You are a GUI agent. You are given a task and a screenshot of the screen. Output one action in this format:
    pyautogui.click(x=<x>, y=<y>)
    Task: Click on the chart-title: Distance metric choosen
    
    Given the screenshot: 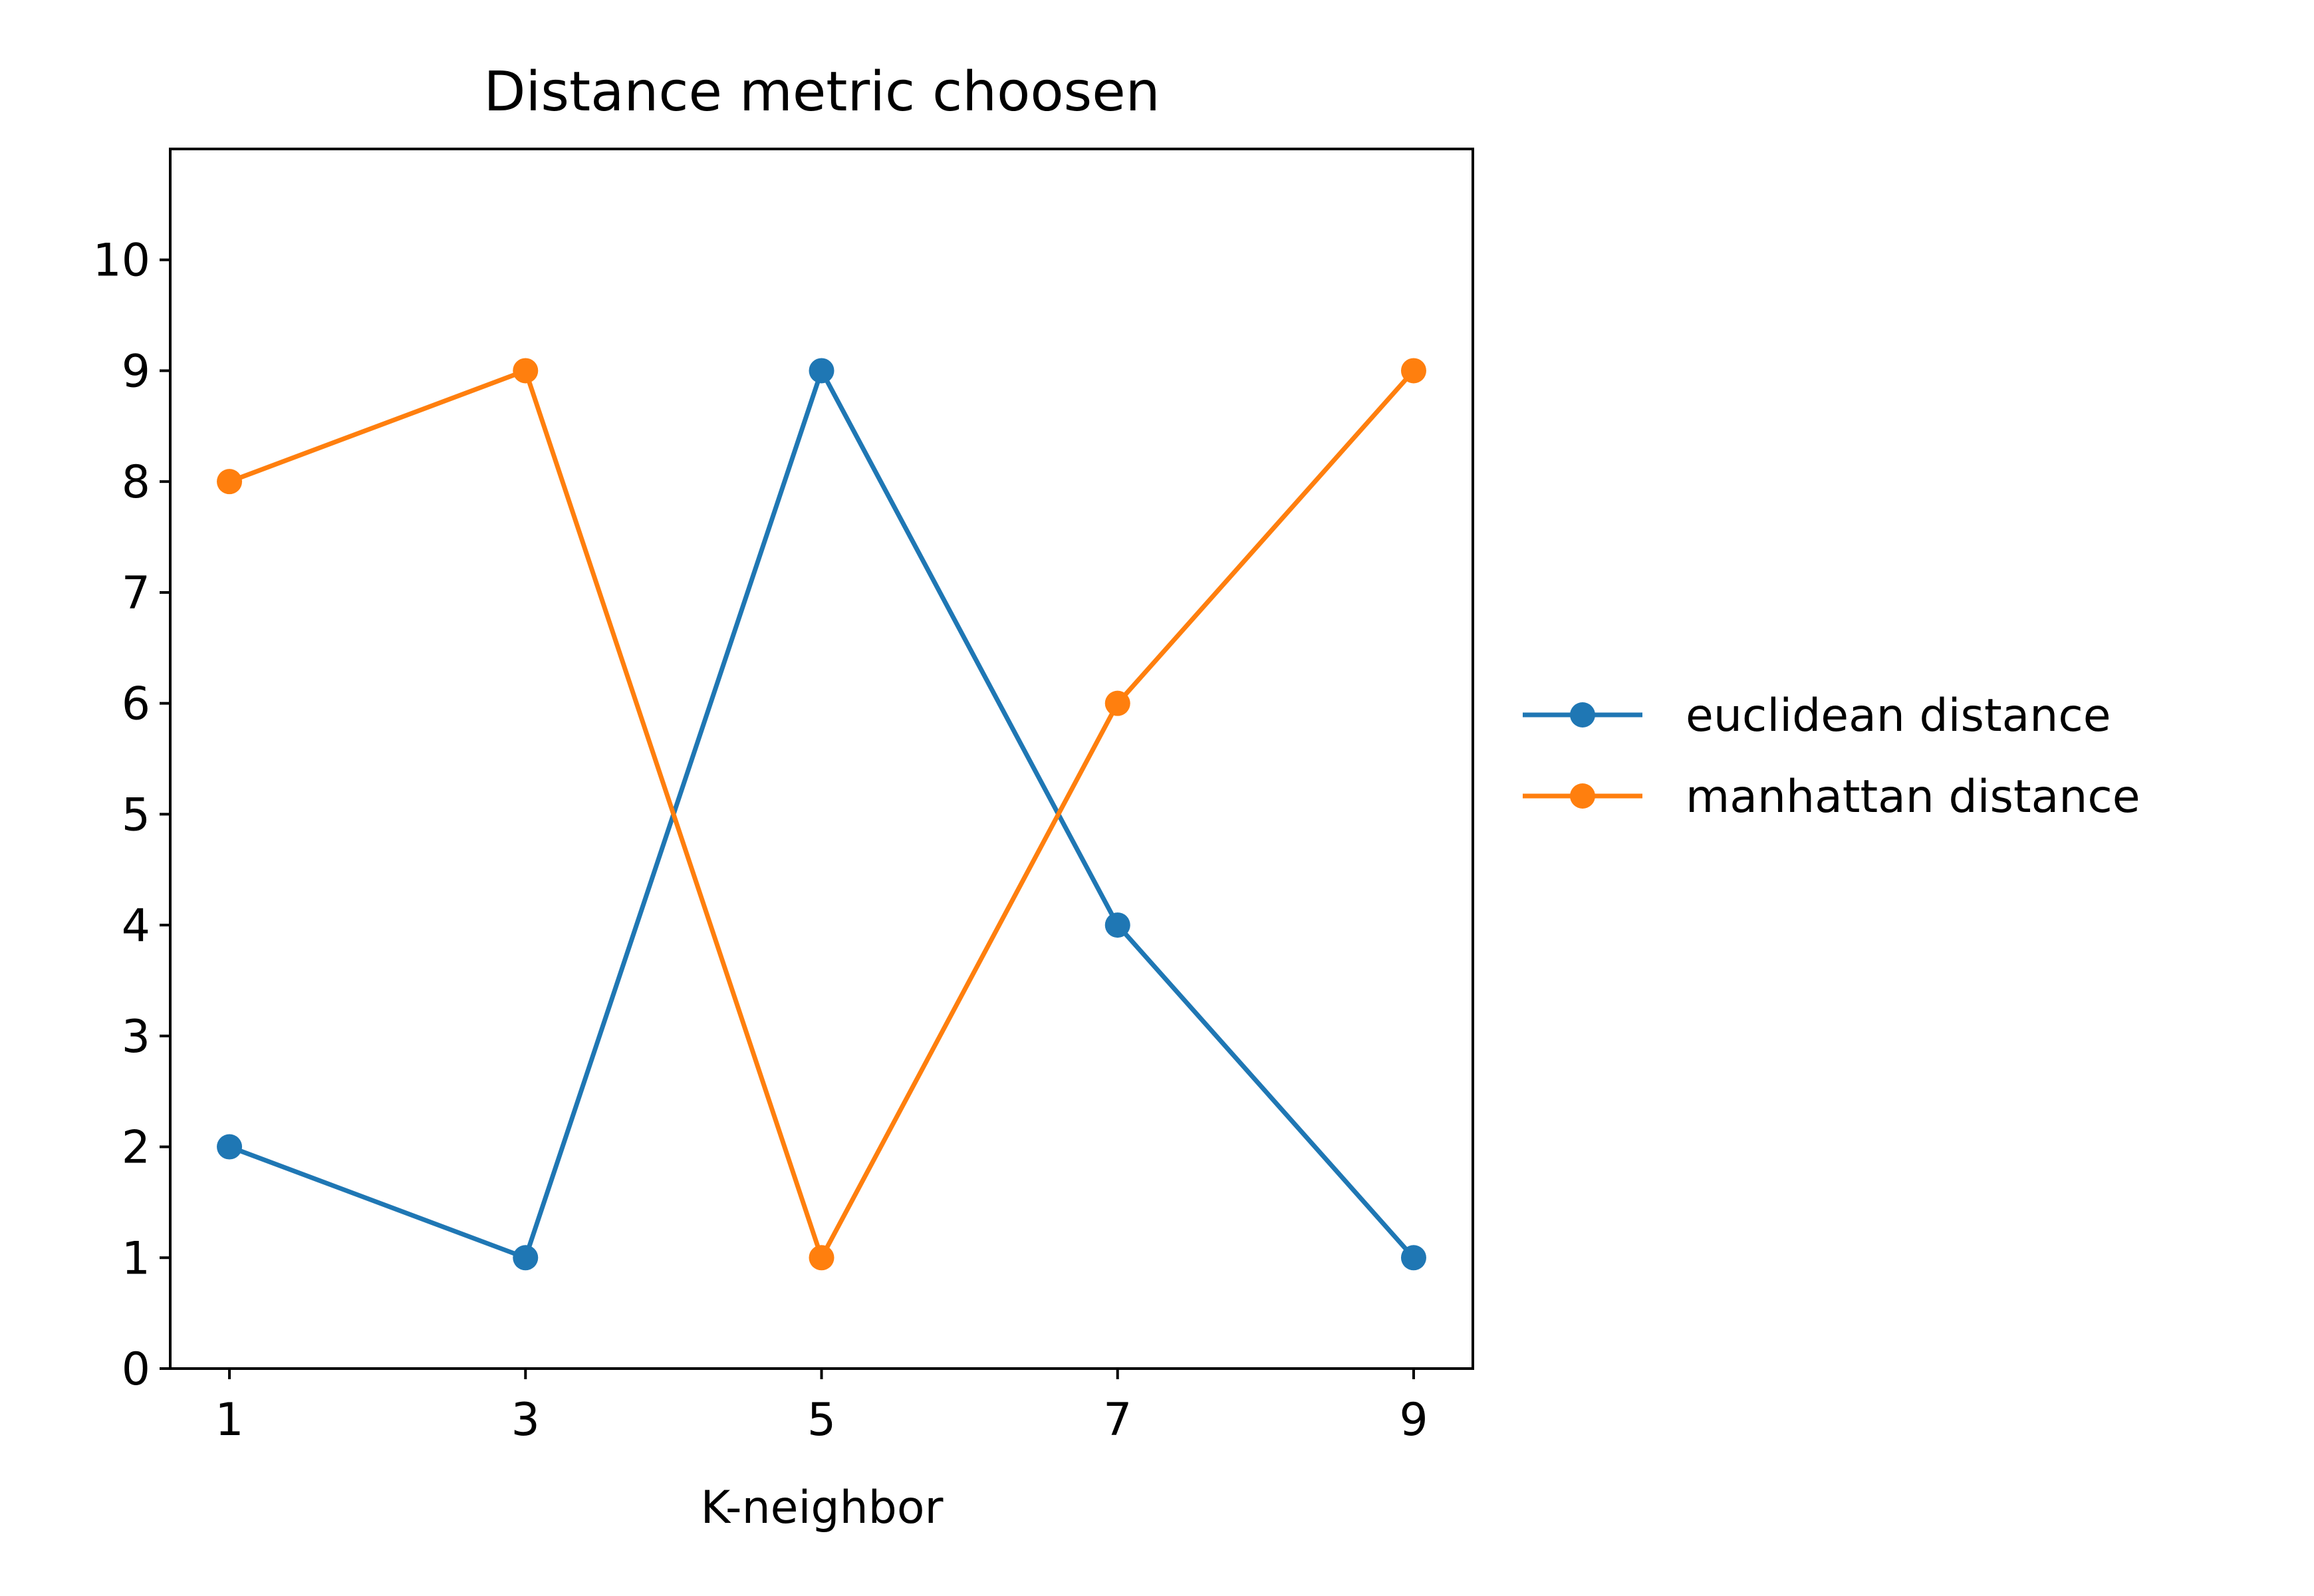 What is the action you would take?
    pyautogui.click(x=822, y=92)
    